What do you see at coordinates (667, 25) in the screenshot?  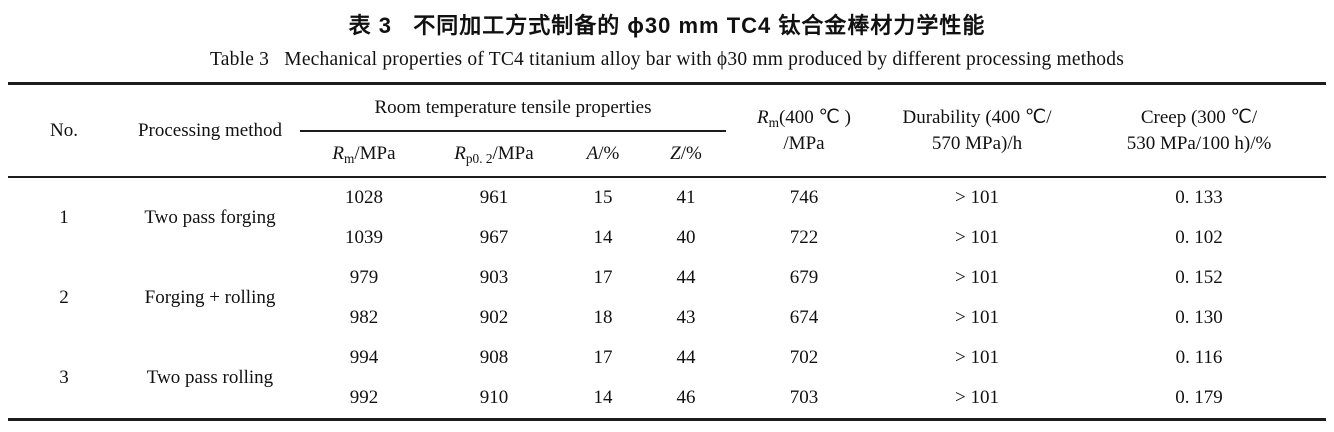 I see `table-title-chinese: 表 3 不同加工方式制备的 ϕ30 mm TC4 钛合金棒材力学性能` at bounding box center [667, 25].